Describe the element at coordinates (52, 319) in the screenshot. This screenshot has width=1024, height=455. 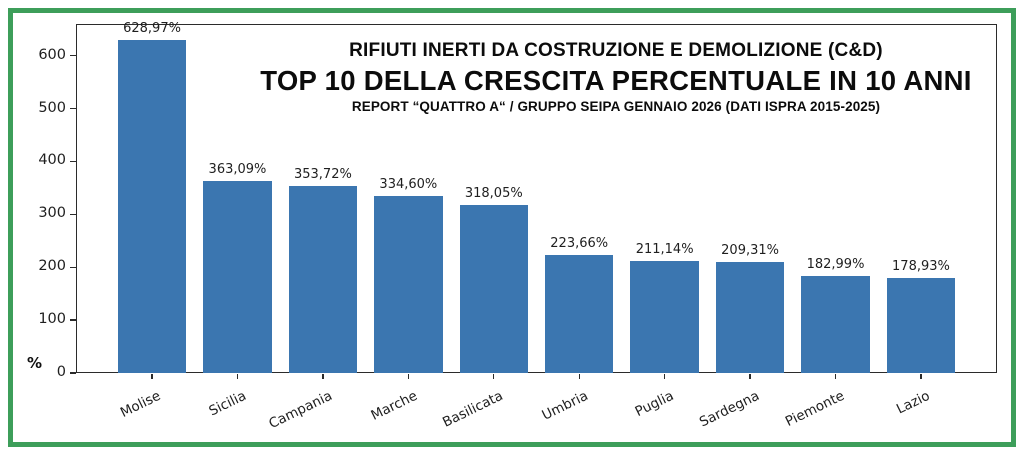
I see `y-axis-tick-label: 100` at that location.